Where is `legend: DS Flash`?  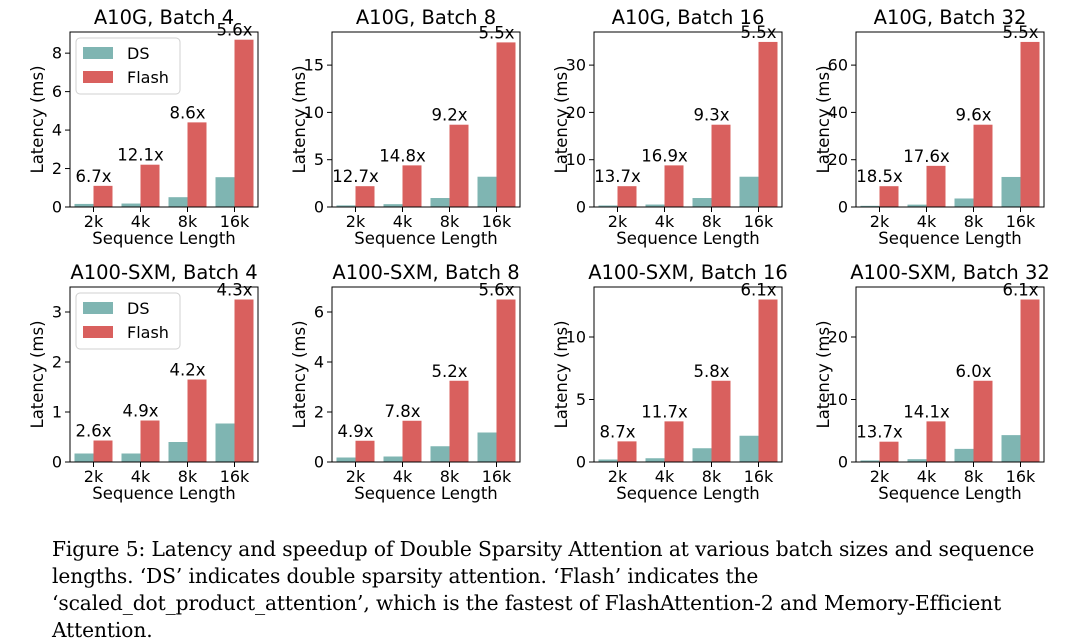
legend: DS Flash is located at coordinates (128, 66).